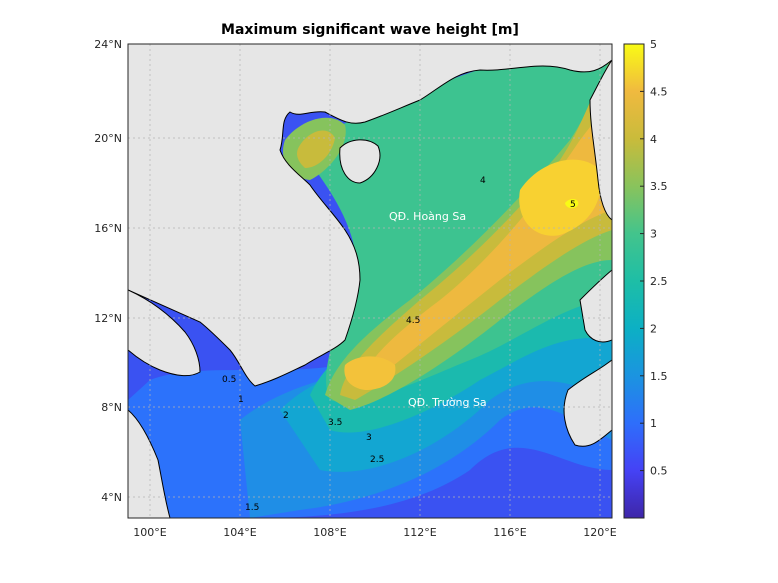 This screenshot has height=583, width=778. What do you see at coordinates (653, 44) in the screenshot?
I see `colorbar-tick-label: 5` at bounding box center [653, 44].